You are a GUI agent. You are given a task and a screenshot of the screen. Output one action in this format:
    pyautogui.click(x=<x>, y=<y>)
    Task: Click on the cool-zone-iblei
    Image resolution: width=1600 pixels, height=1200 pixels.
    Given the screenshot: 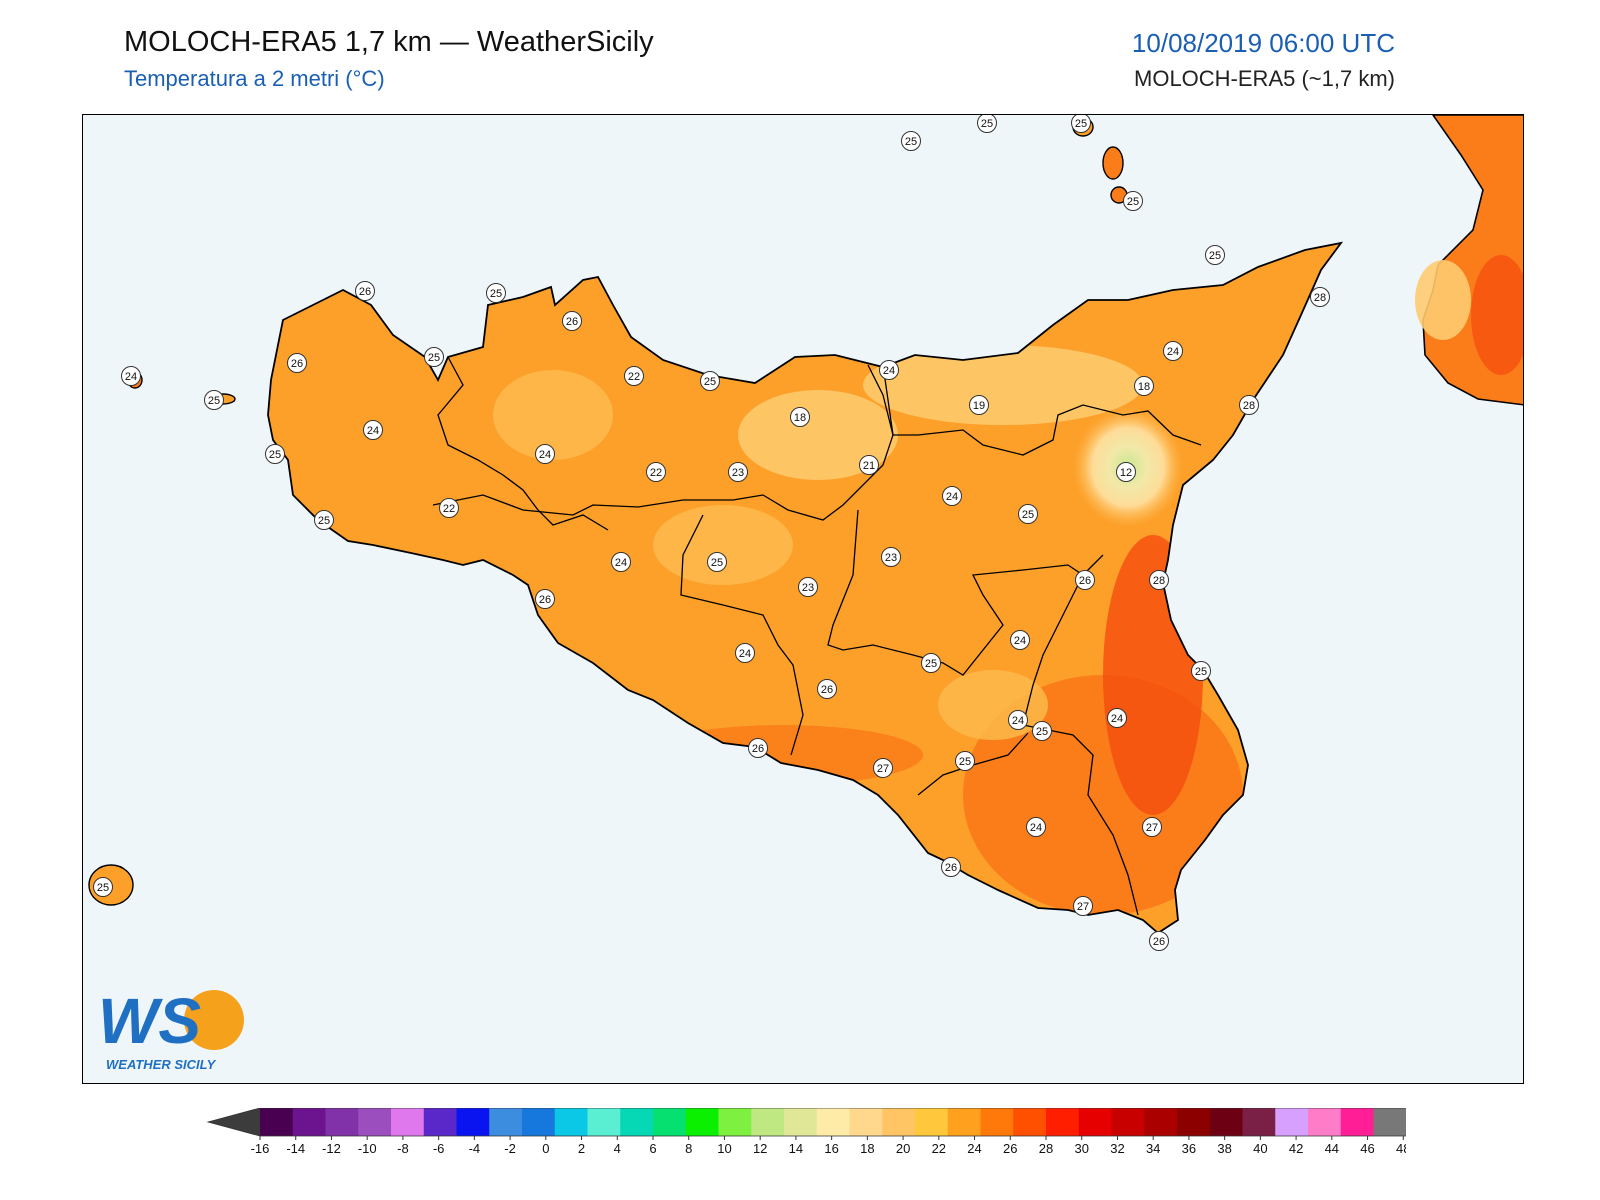 What is the action you would take?
    pyautogui.click(x=993, y=705)
    